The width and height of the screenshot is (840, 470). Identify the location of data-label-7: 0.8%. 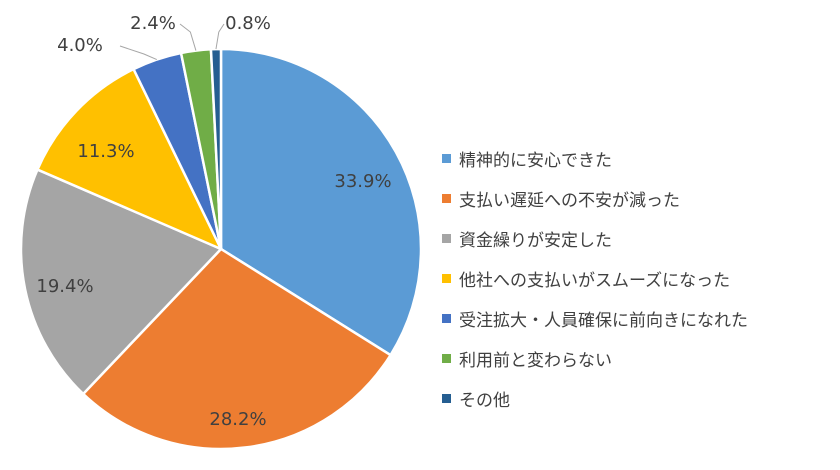
(248, 23).